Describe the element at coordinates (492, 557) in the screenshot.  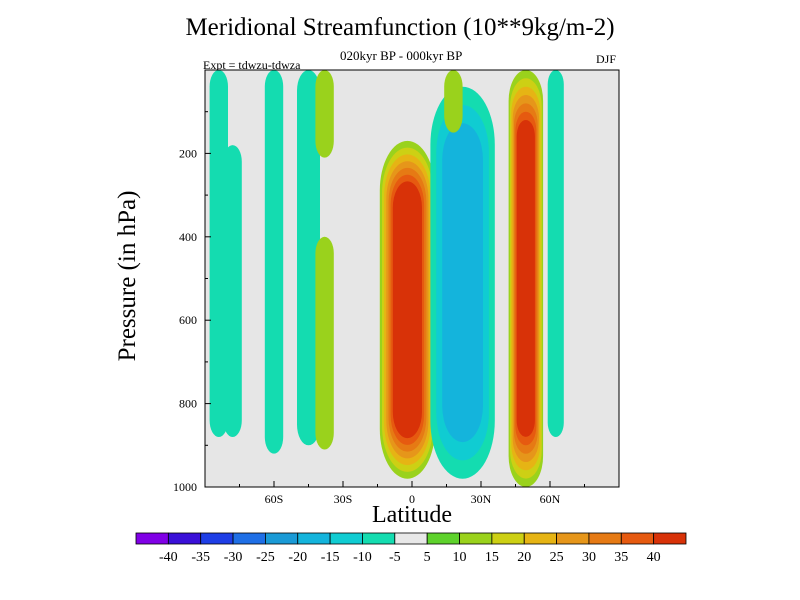
I see `colorbar-label: 15` at that location.